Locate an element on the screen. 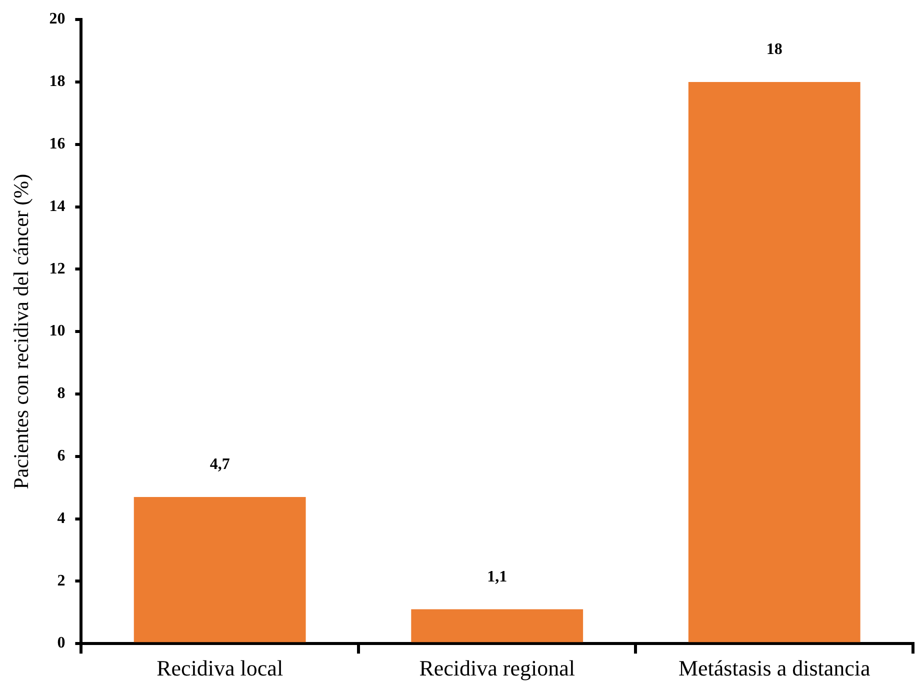  y-tick-label: 16 is located at coordinates (57, 144).